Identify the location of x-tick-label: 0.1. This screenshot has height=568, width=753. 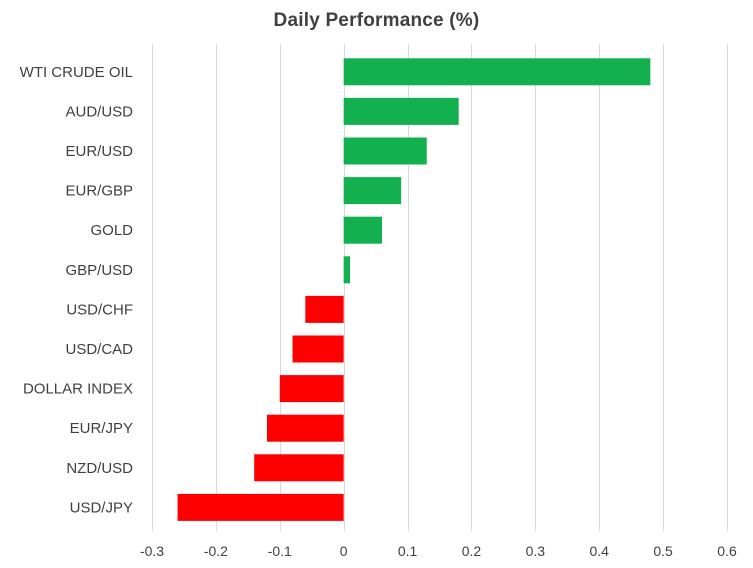
(408, 551).